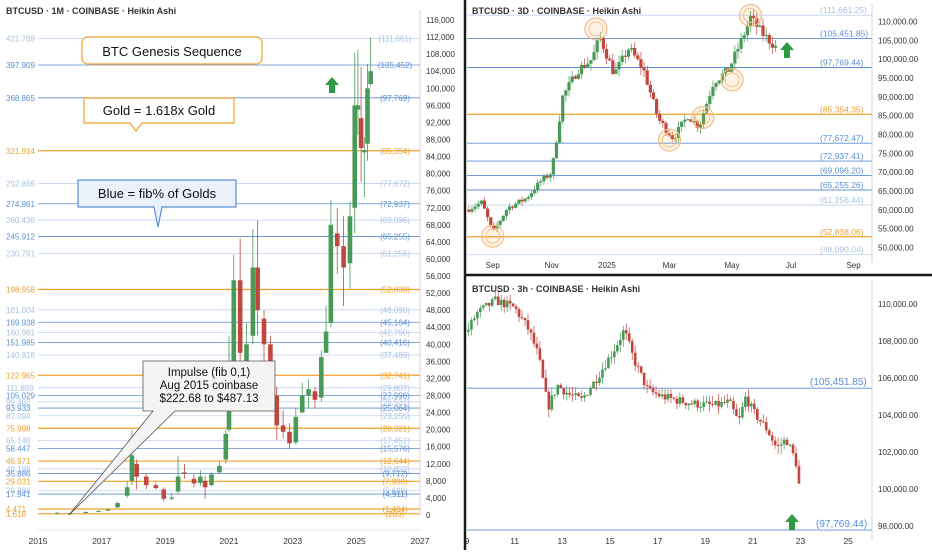  Describe the element at coordinates (438, 293) in the screenshot. I see `left-yaxis-tick-label: 52,000` at that location.